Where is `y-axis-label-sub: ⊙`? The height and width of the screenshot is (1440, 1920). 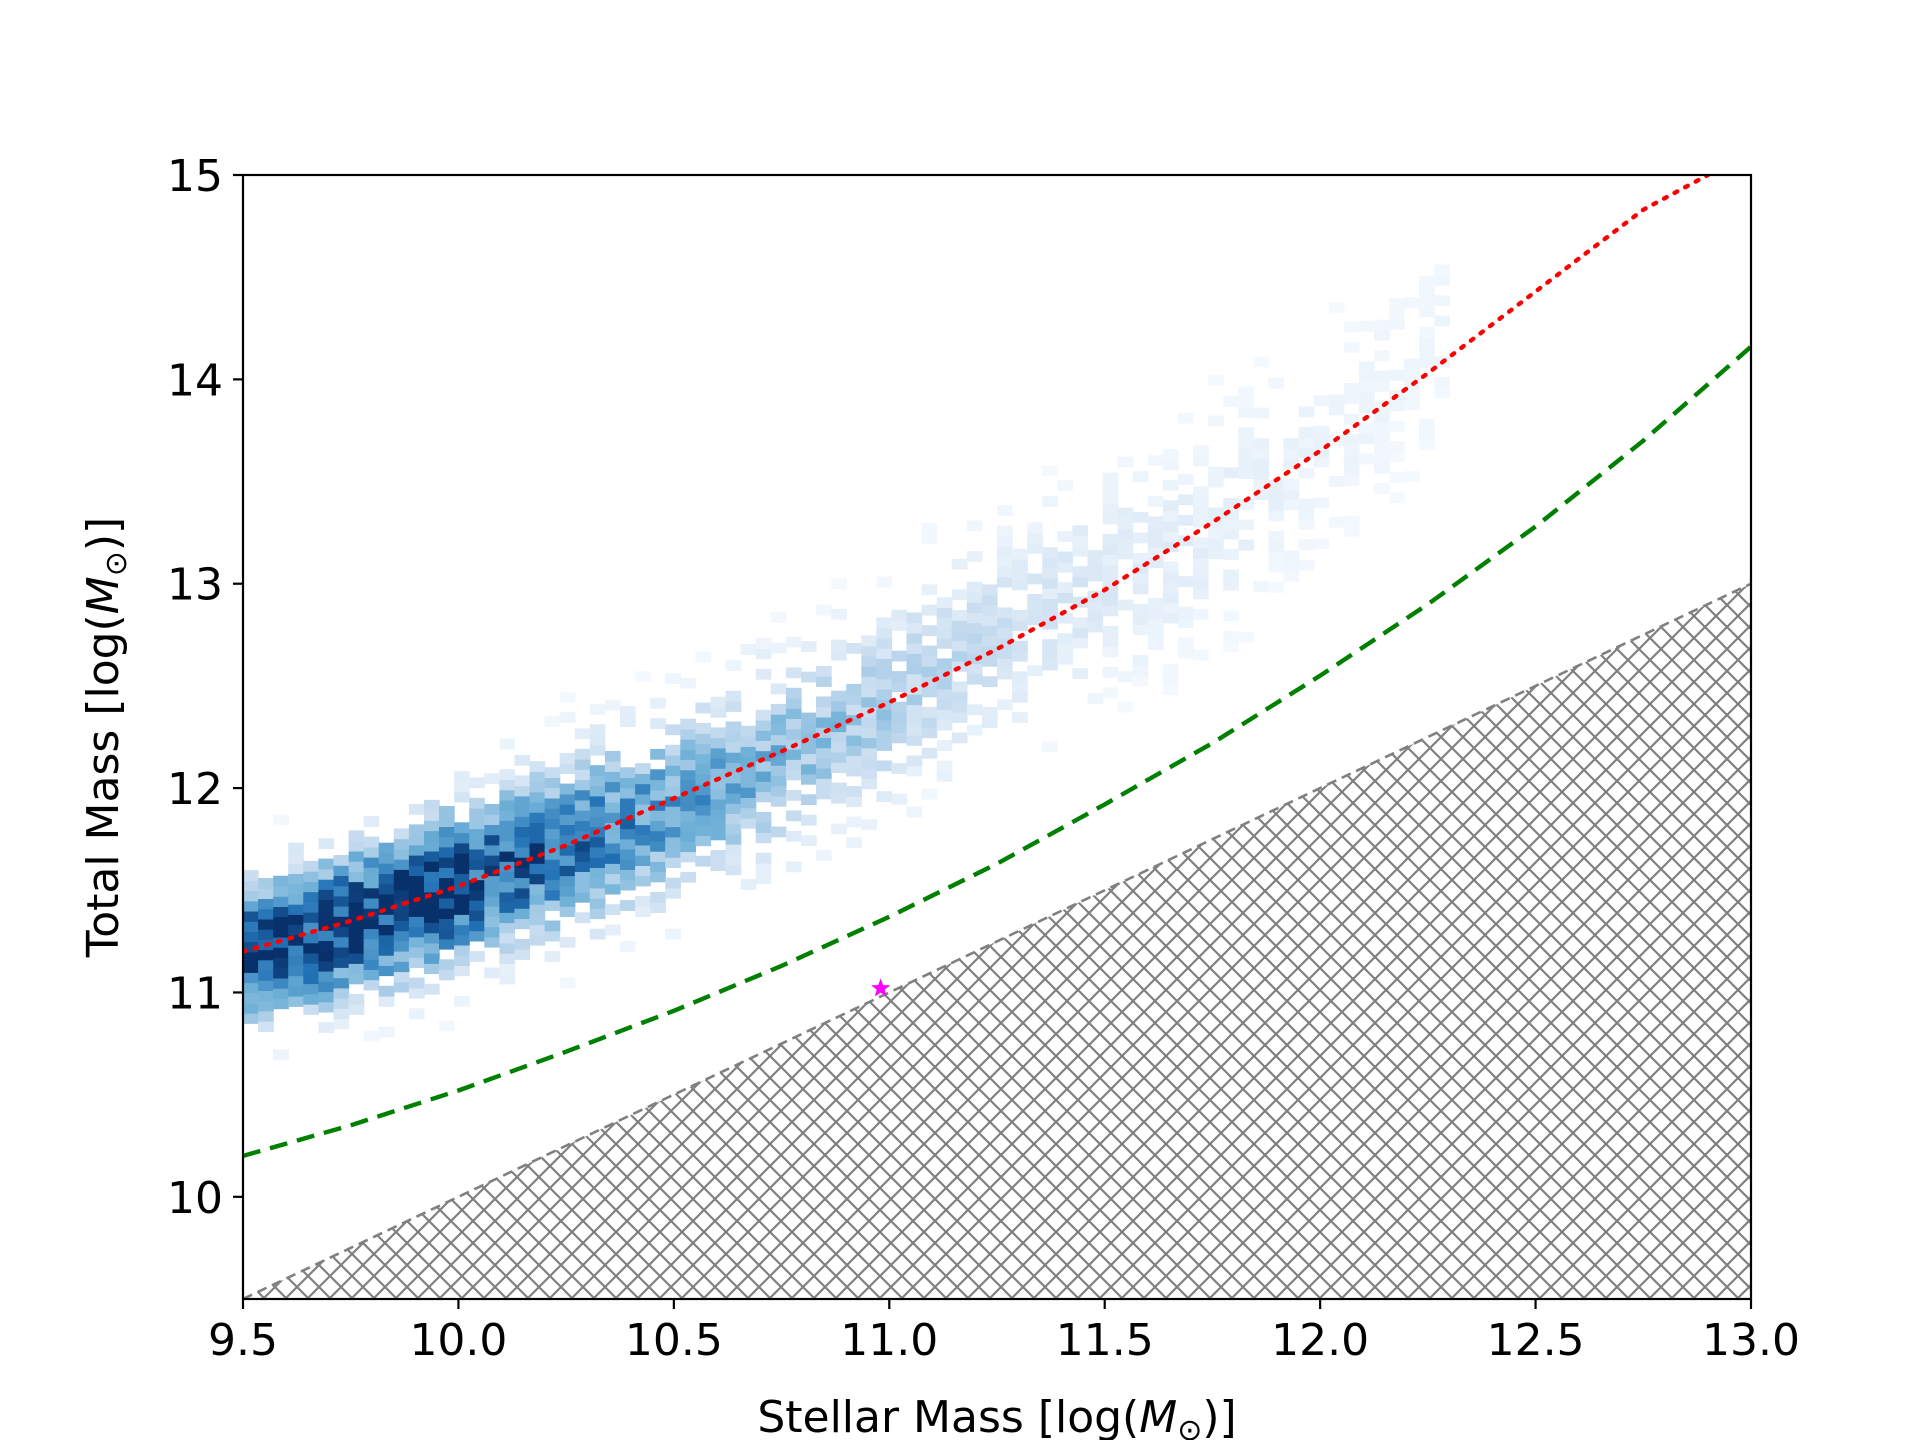
y-axis-label-sub: ⊙ is located at coordinates (116, 563).